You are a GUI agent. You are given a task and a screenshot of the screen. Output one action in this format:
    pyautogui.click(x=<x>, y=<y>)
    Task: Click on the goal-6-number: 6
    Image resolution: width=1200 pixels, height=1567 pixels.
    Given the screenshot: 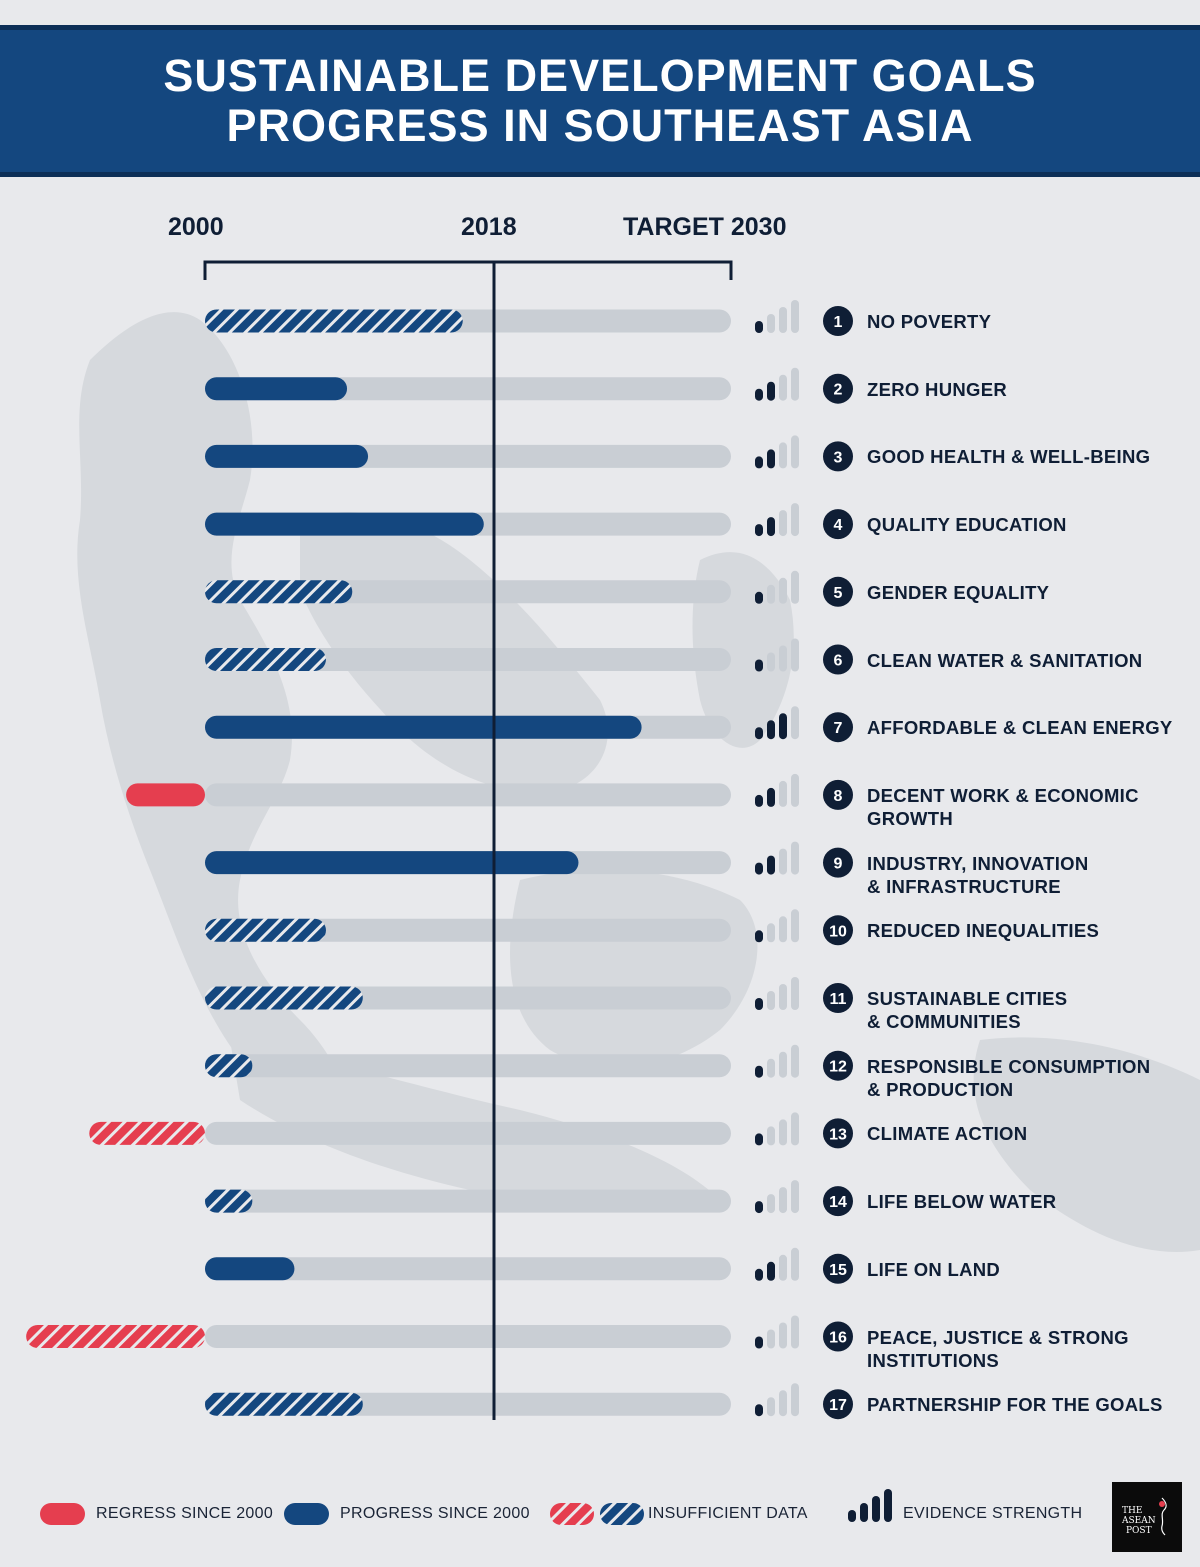 What is the action you would take?
    pyautogui.click(x=838, y=661)
    